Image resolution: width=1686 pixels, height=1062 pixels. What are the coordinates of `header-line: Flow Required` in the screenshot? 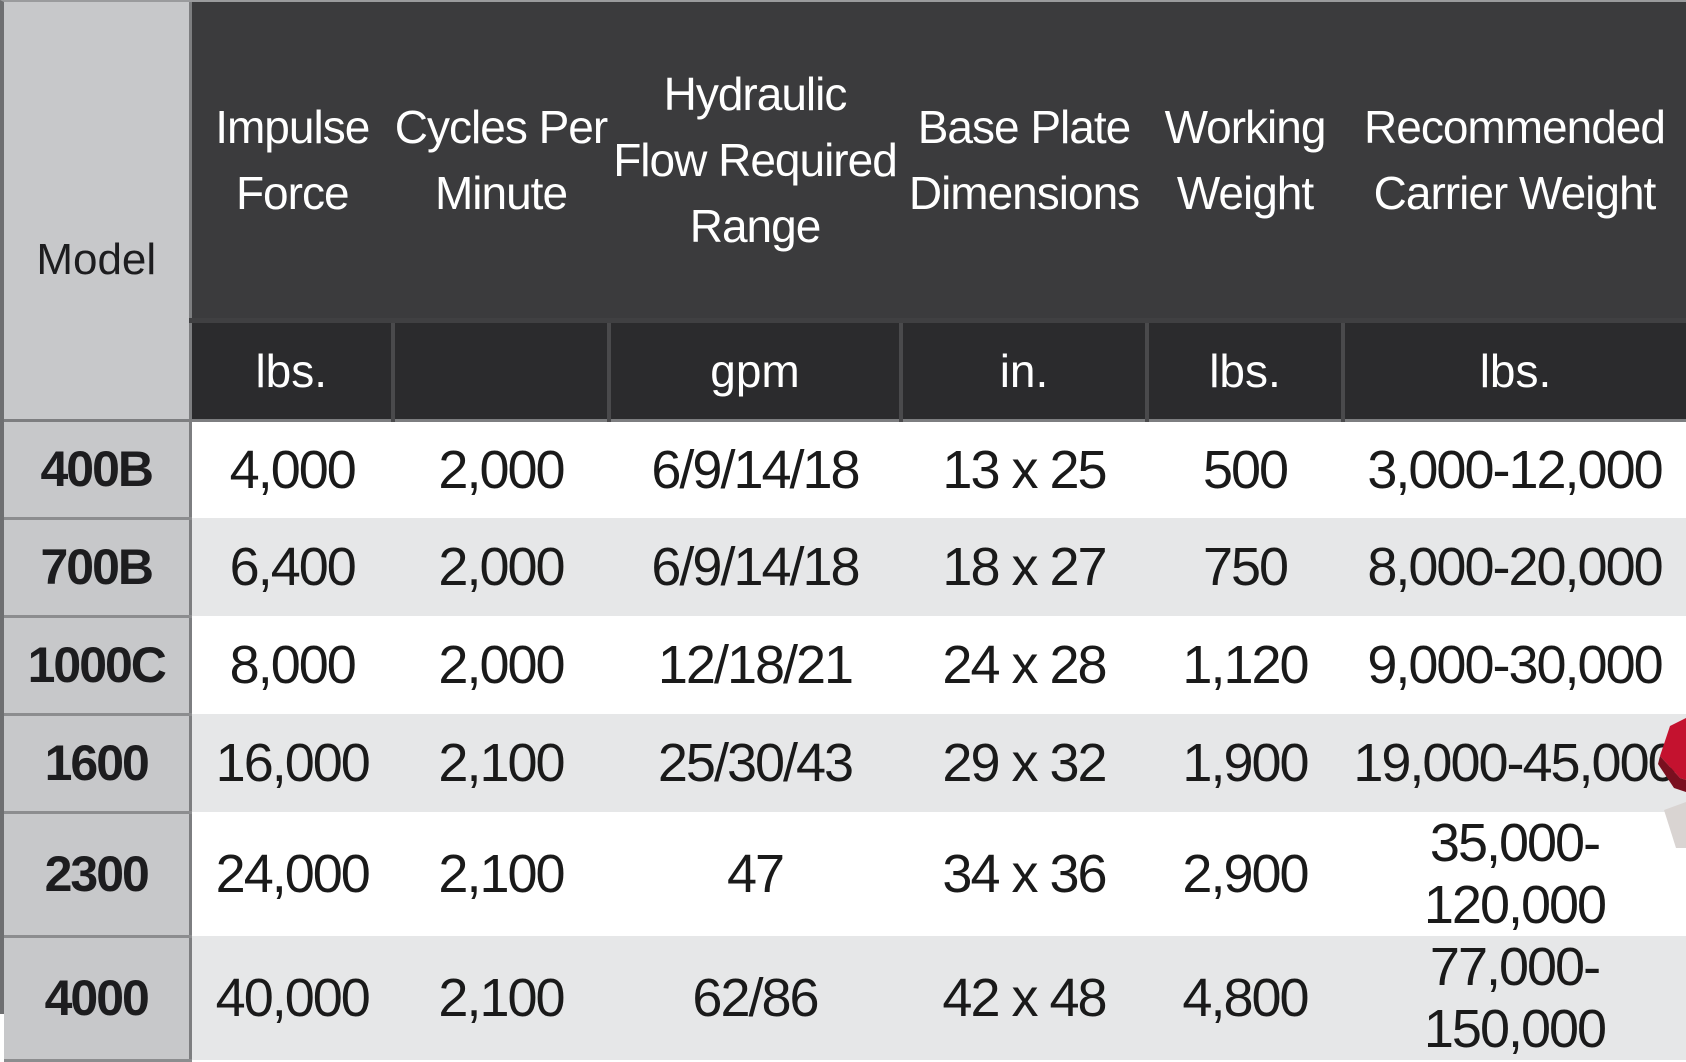 It's located at (755, 159).